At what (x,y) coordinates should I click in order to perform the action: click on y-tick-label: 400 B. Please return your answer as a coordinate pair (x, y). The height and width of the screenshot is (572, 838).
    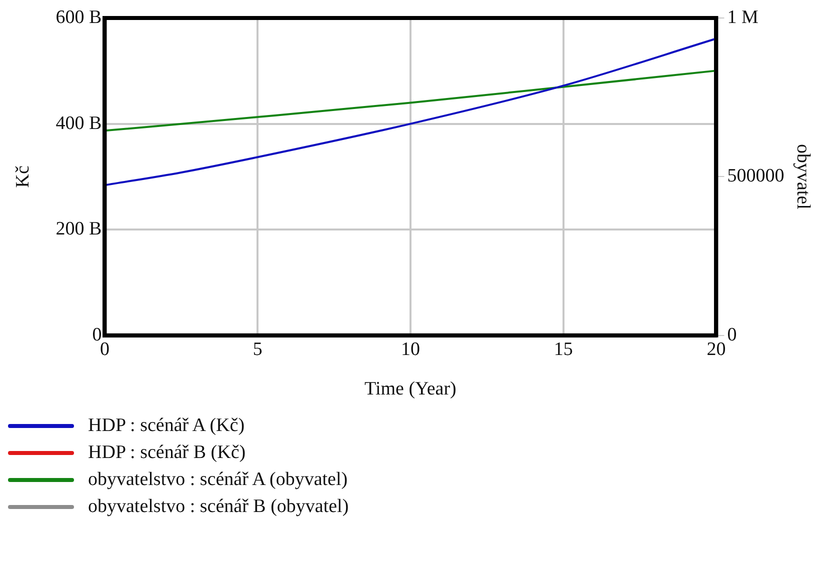
    Looking at the image, I should click on (79, 123).